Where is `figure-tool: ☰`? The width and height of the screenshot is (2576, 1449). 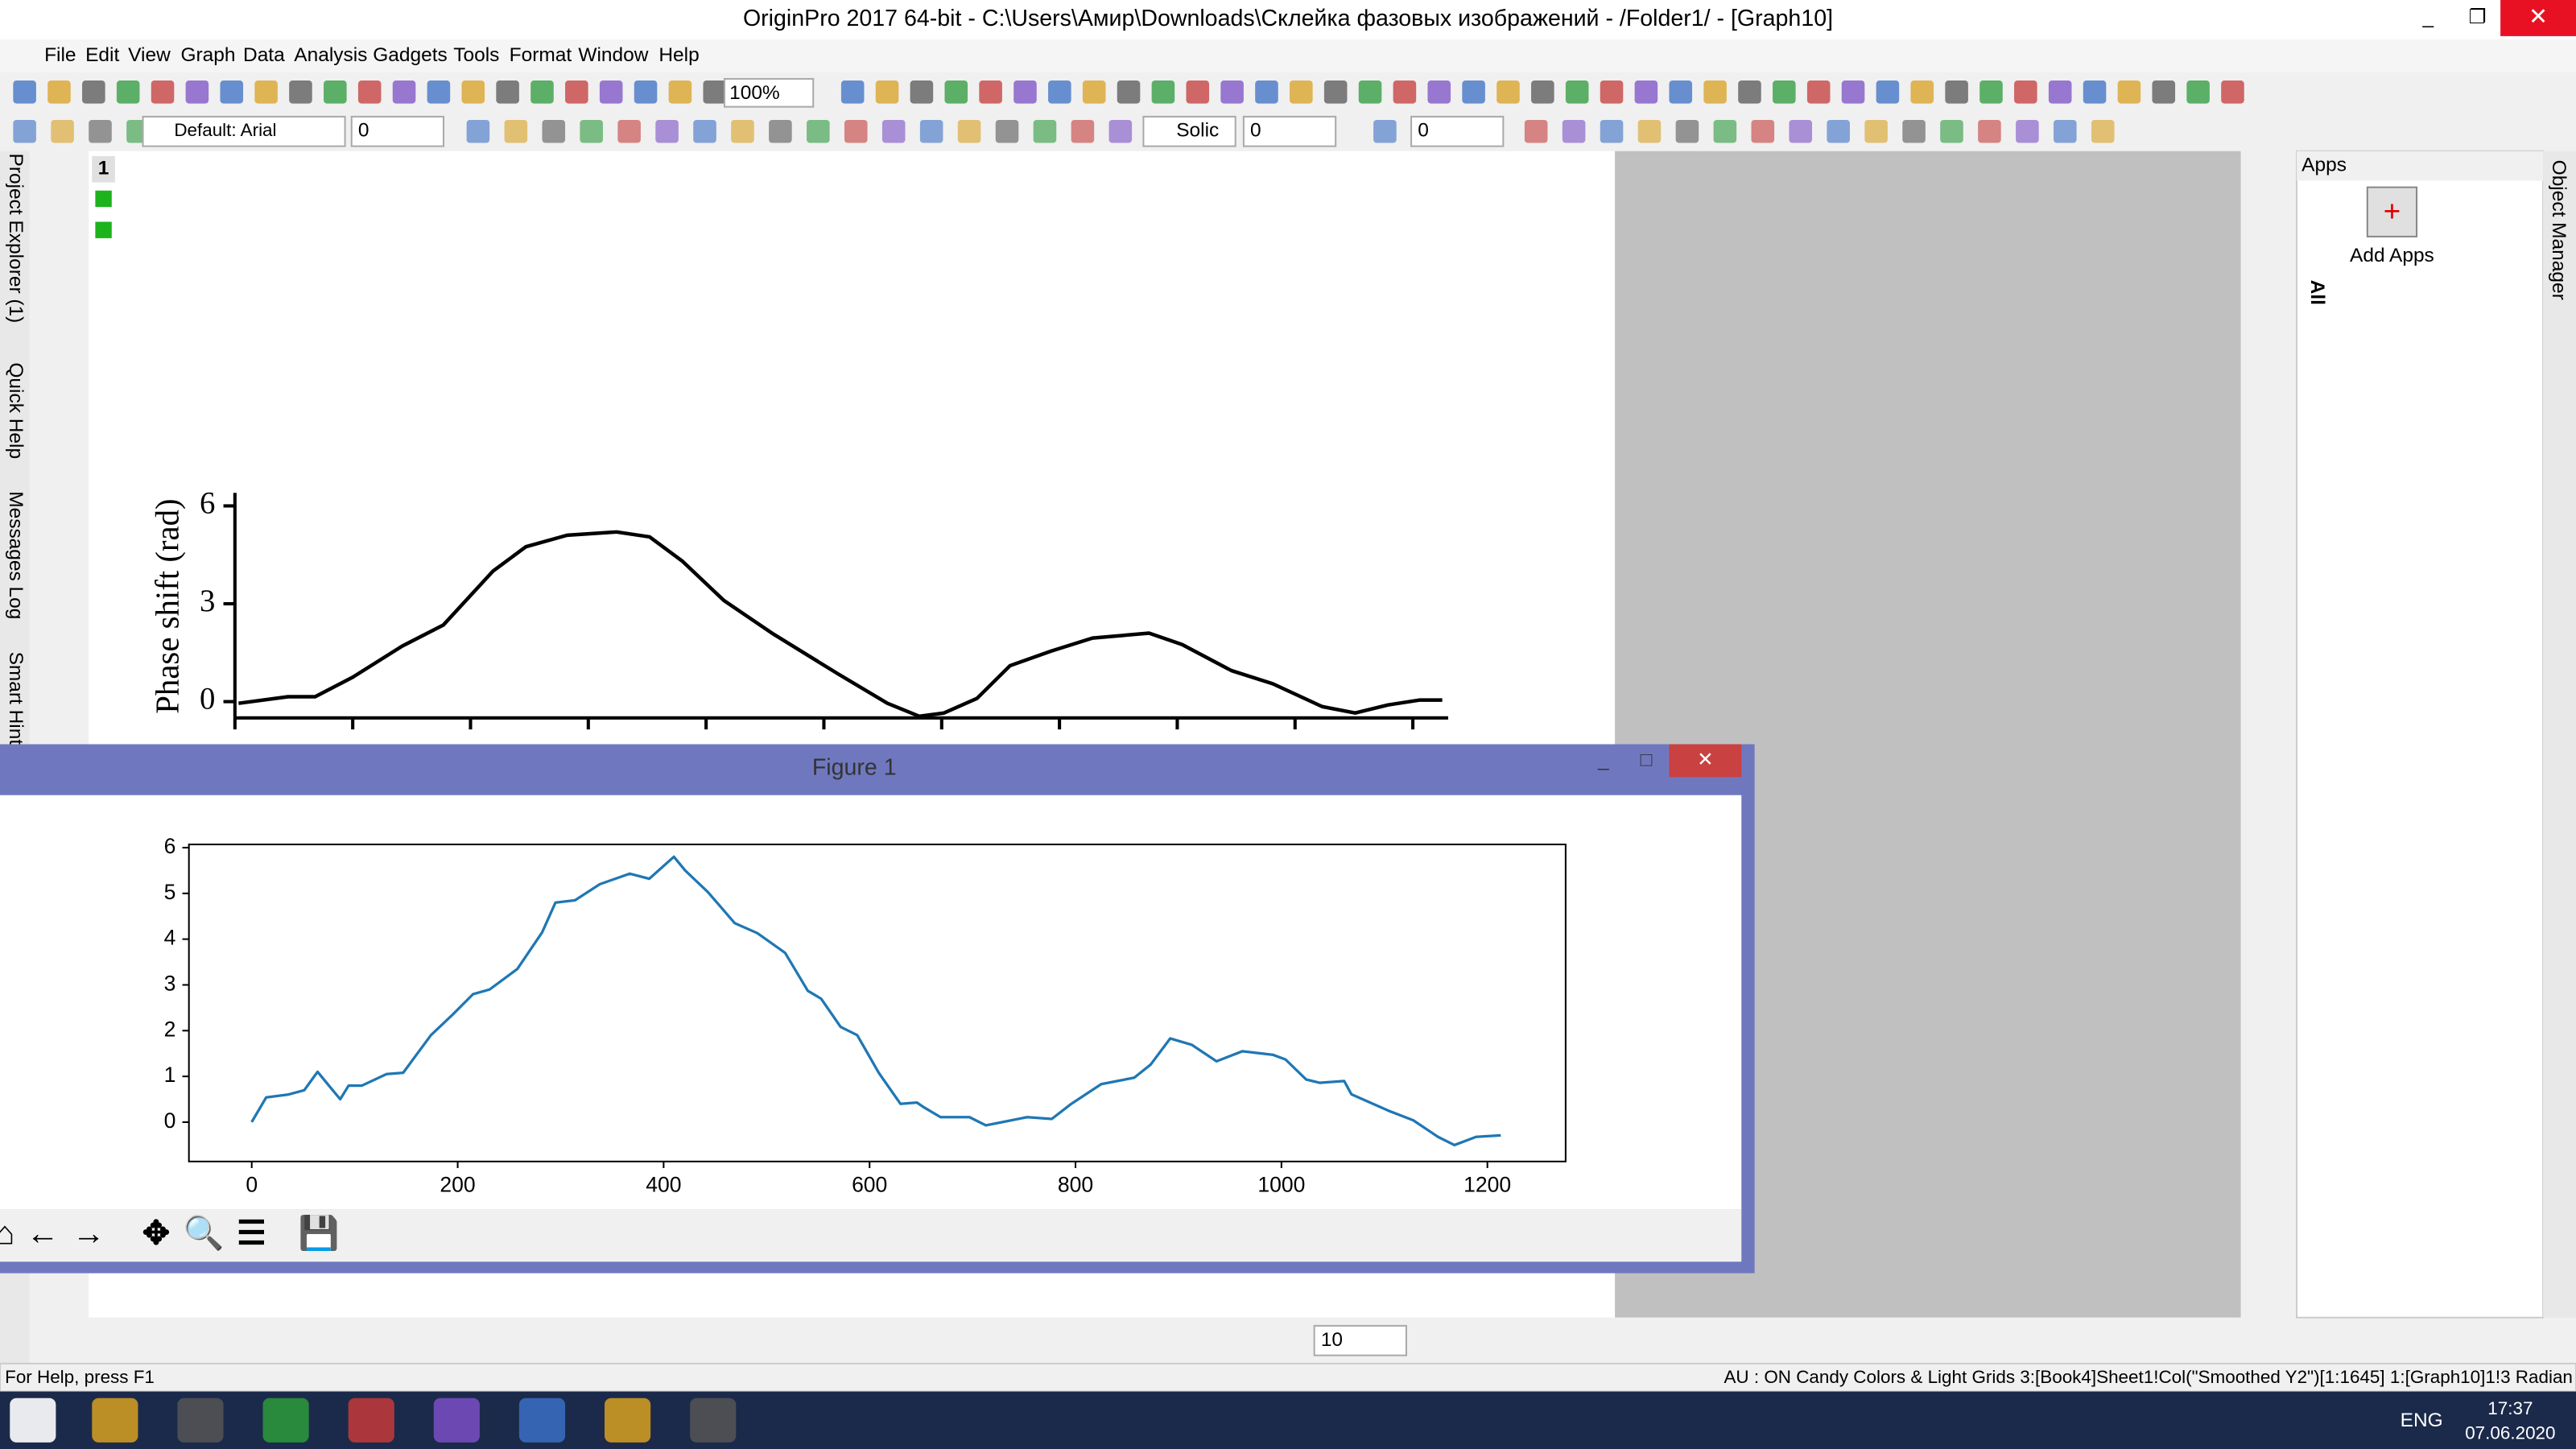
figure-tool: ☰ is located at coordinates (252, 1232).